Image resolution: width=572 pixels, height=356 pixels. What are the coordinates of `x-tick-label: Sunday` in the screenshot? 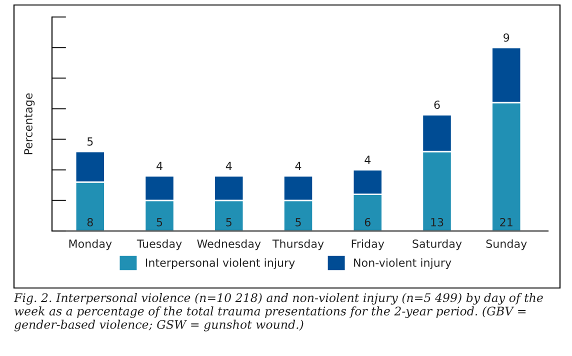 It's located at (506, 244).